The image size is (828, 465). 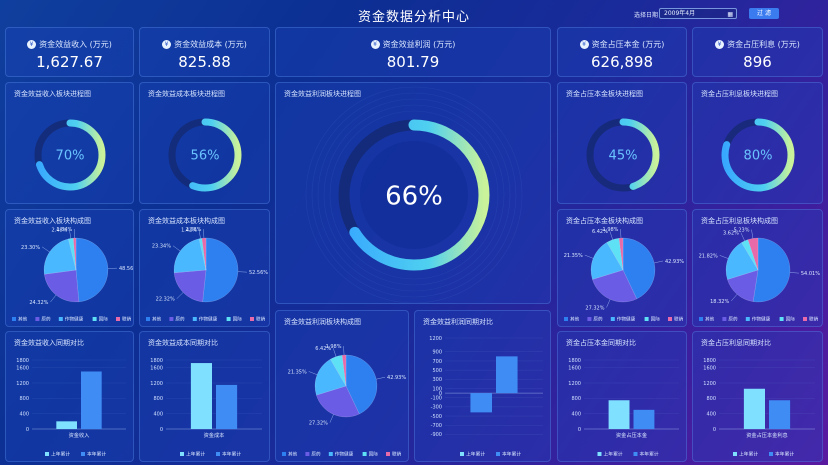 What do you see at coordinates (193, 230) in the screenshot?
I see `pie-data-label: 2.08%` at bounding box center [193, 230].